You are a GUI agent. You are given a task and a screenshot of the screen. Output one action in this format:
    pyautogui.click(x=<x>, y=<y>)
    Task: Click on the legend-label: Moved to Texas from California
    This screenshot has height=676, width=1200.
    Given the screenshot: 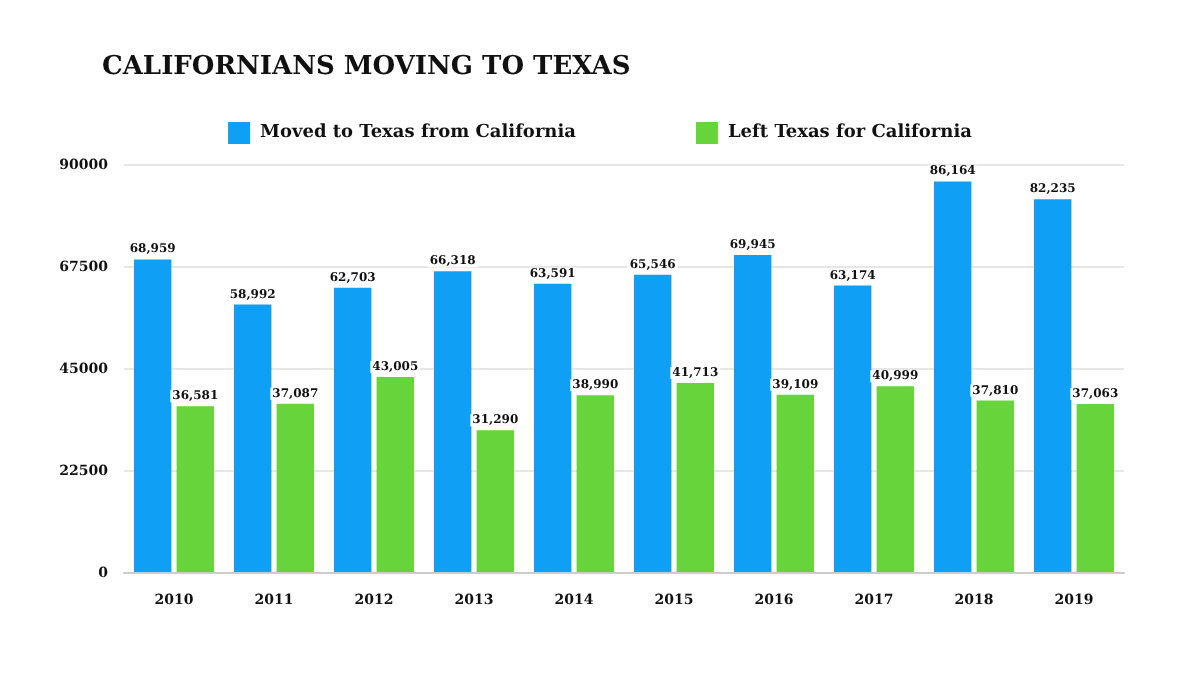 What is the action you would take?
    pyautogui.click(x=418, y=133)
    